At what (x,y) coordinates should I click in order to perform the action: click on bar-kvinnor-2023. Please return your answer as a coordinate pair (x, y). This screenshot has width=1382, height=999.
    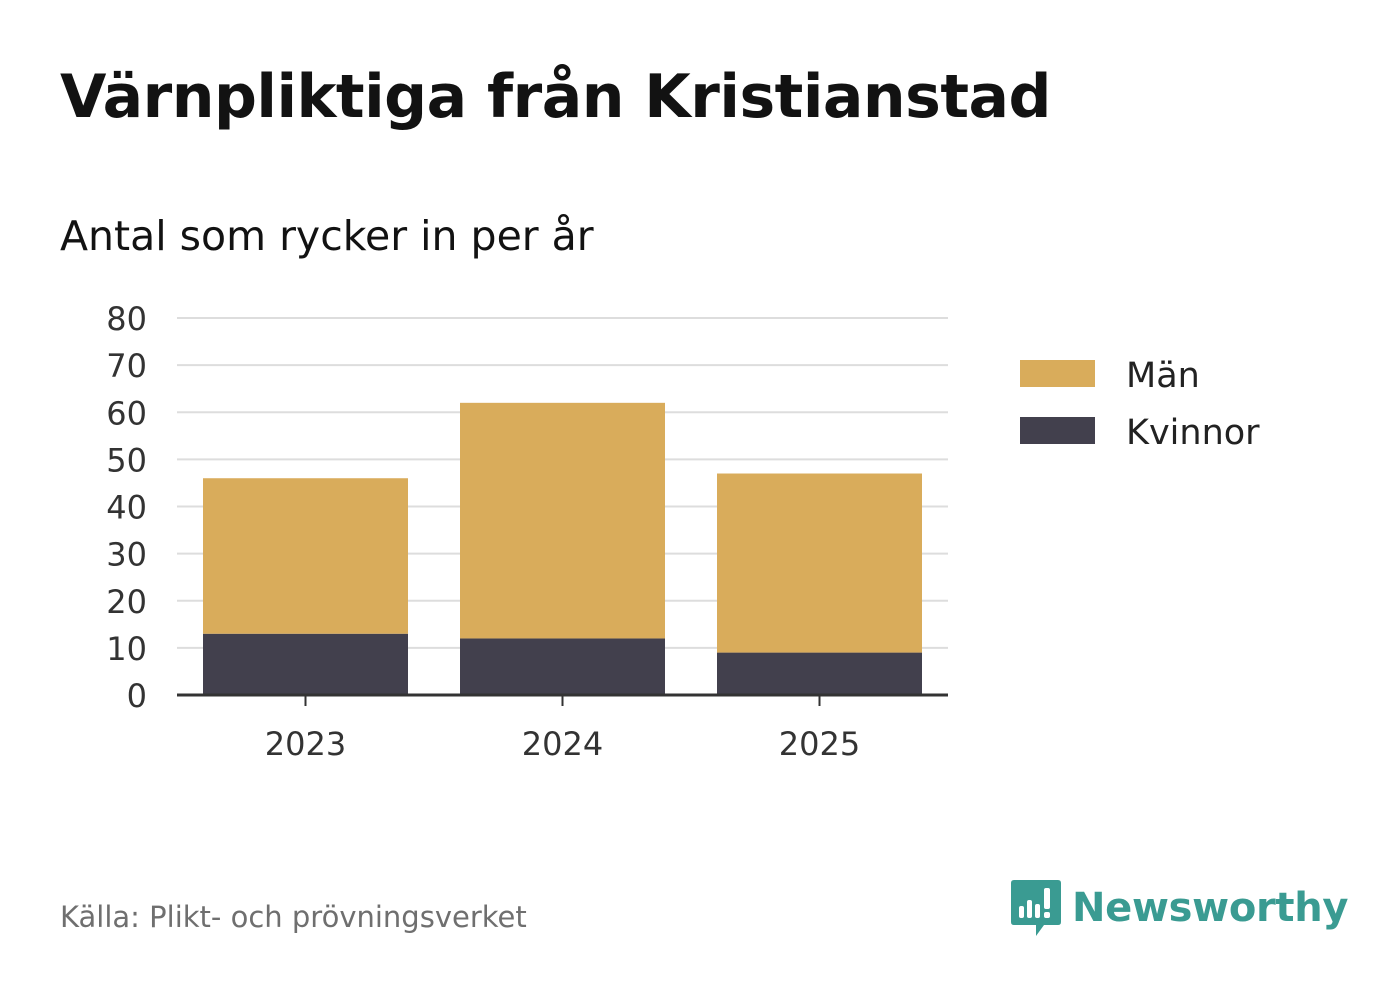
    Looking at the image, I should click on (305, 664).